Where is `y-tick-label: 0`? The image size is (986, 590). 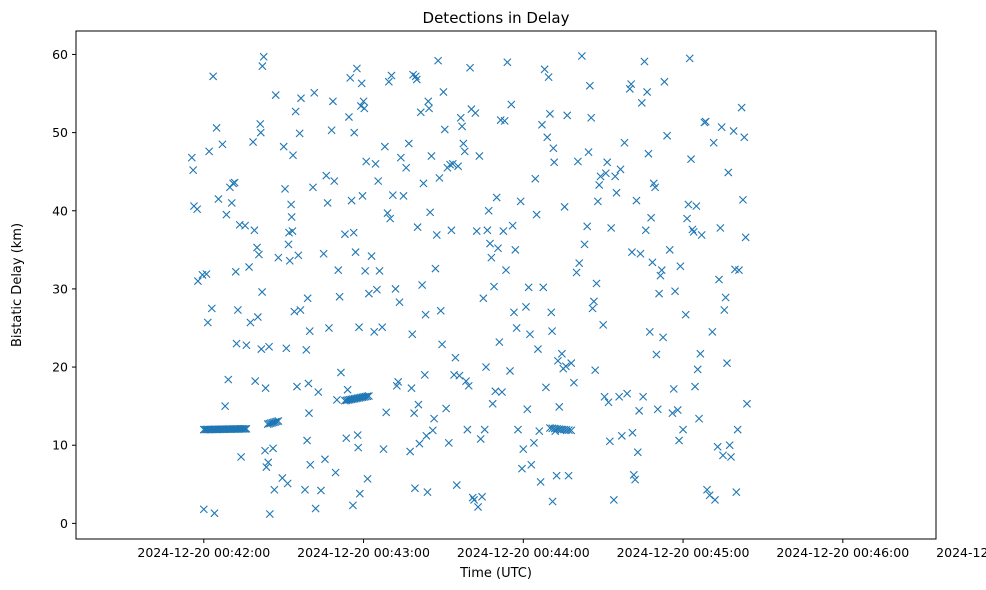
y-tick-label: 0 is located at coordinates (64, 523).